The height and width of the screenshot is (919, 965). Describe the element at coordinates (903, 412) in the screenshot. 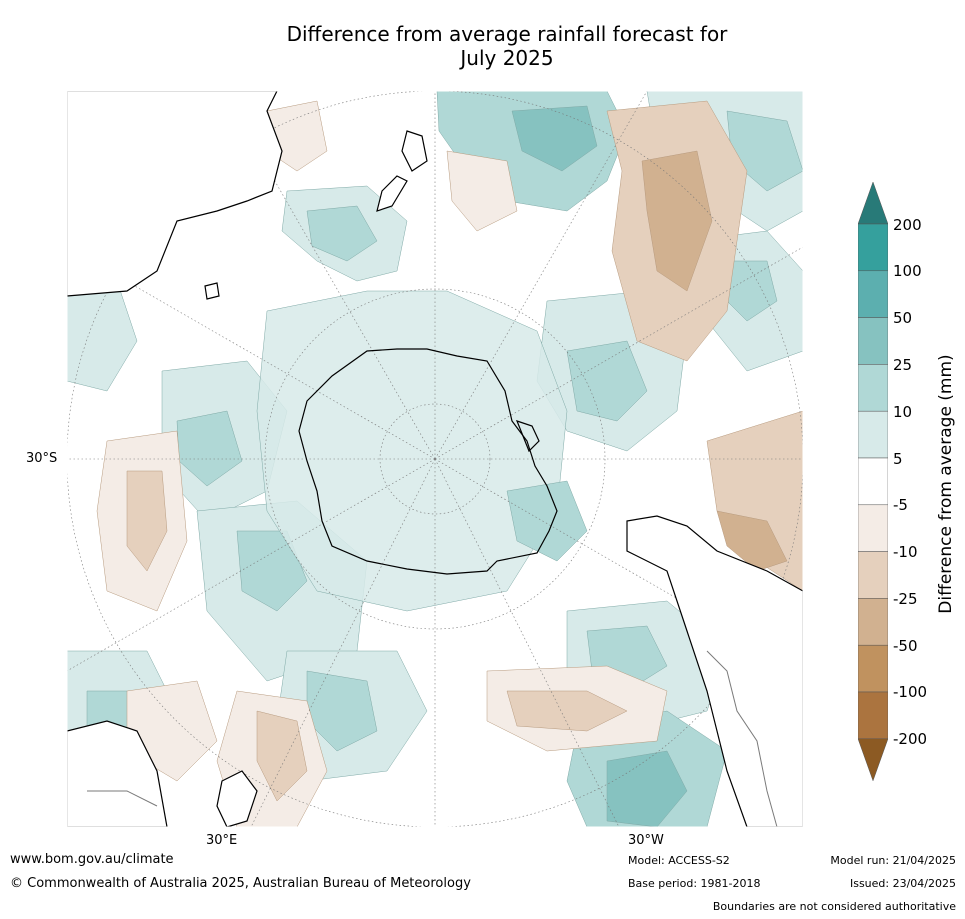

I see `colorbar-tick-label: 10` at that location.